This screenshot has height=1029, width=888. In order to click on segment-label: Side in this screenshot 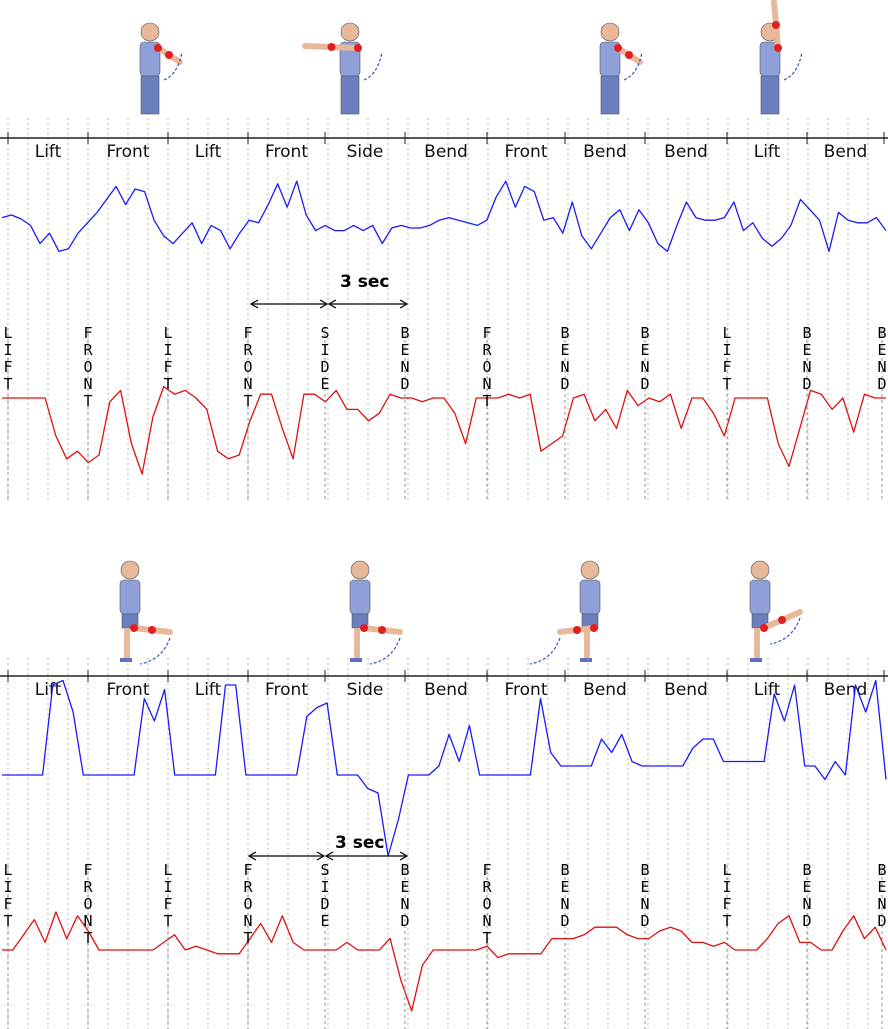, I will do `click(365, 152)`.